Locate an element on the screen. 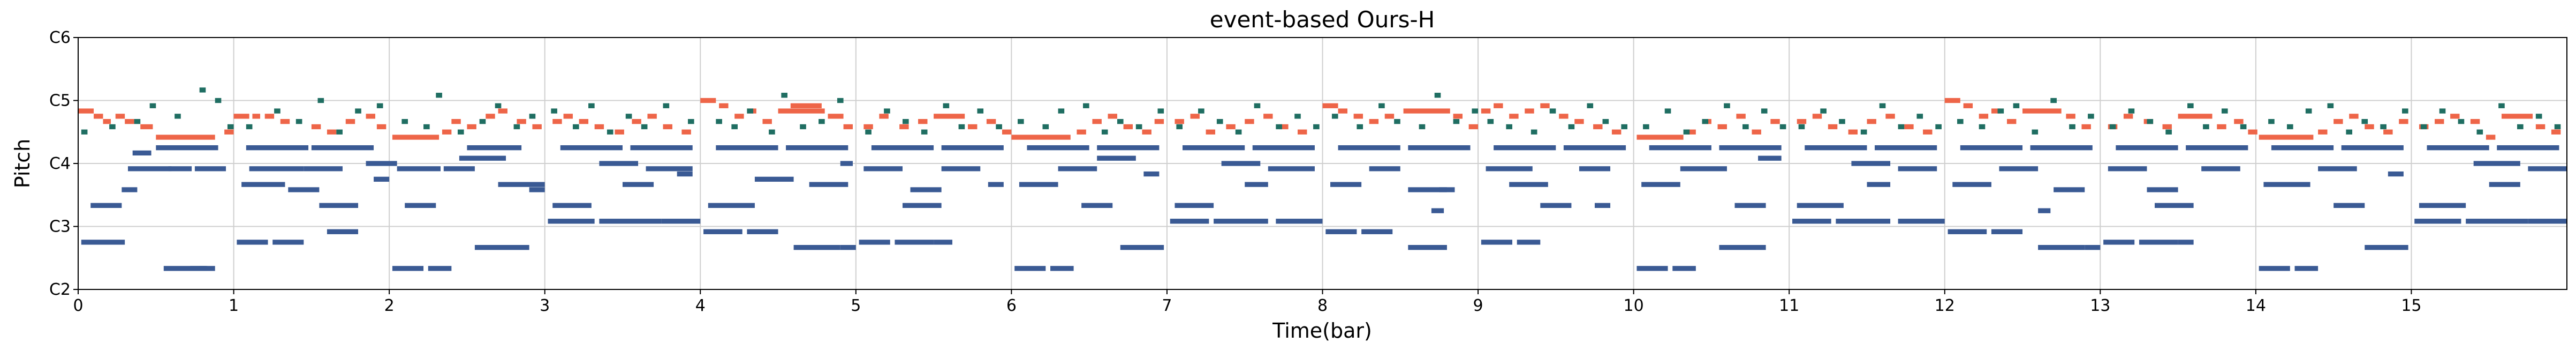 This screenshot has height=350, width=2576. y-tick-label: C3 is located at coordinates (60, 227).